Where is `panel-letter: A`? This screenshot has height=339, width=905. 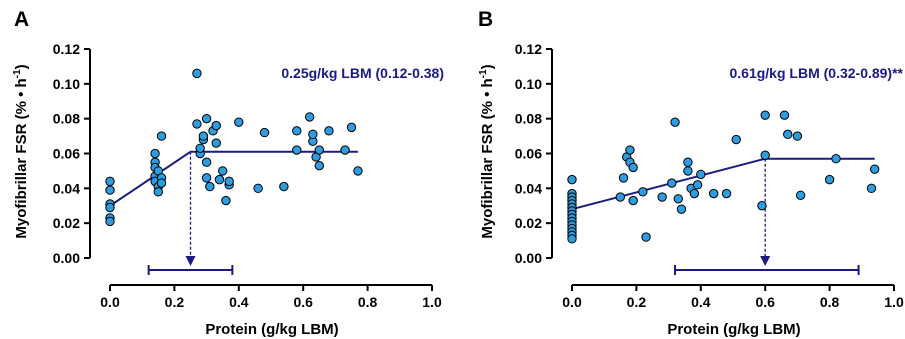 panel-letter: A is located at coordinates (21, 19).